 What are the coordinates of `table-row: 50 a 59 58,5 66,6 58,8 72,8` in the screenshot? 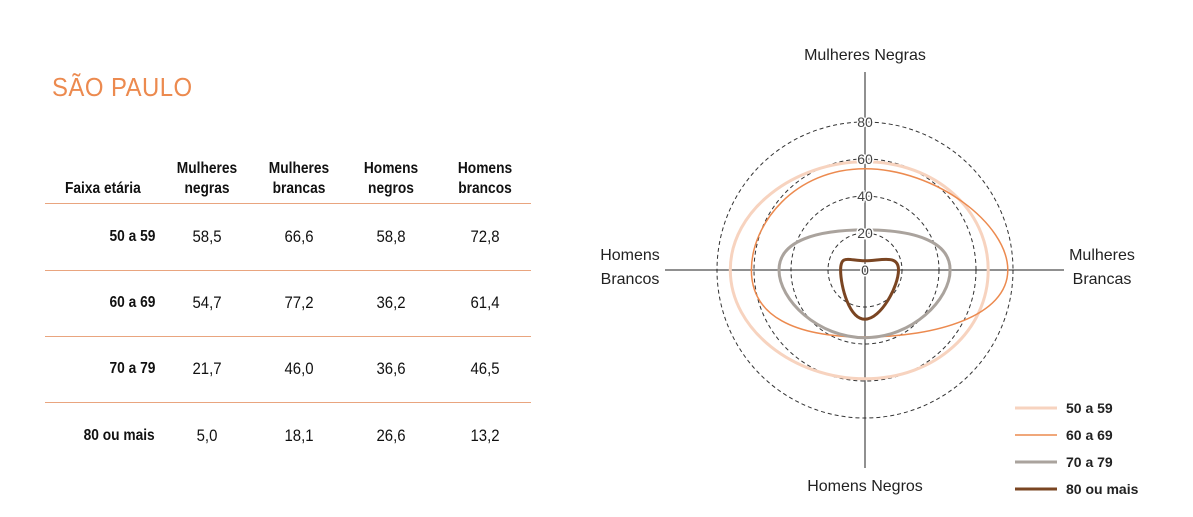 It's located at (288, 237).